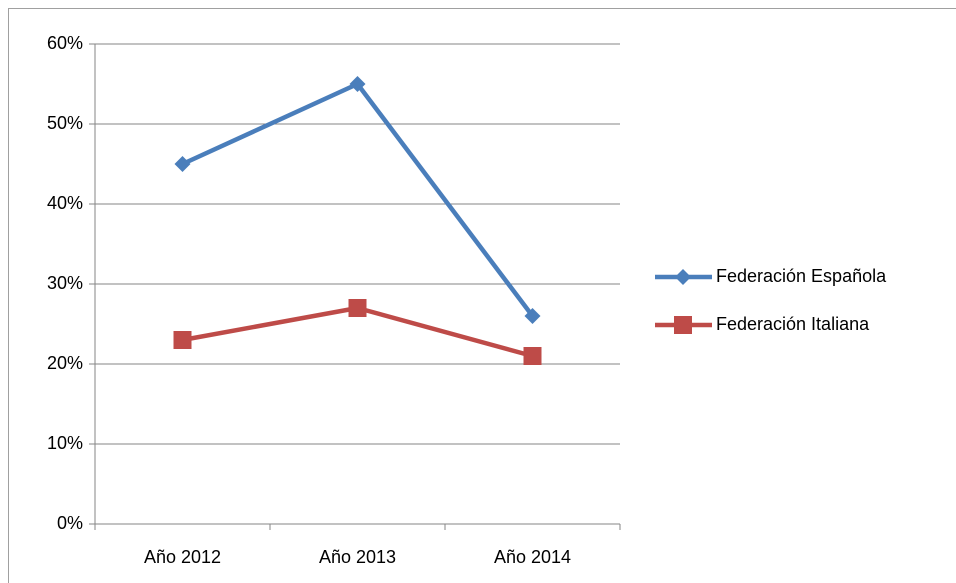  Describe the element at coordinates (793, 324) in the screenshot. I see `legend-label: Federación Italiana` at that location.